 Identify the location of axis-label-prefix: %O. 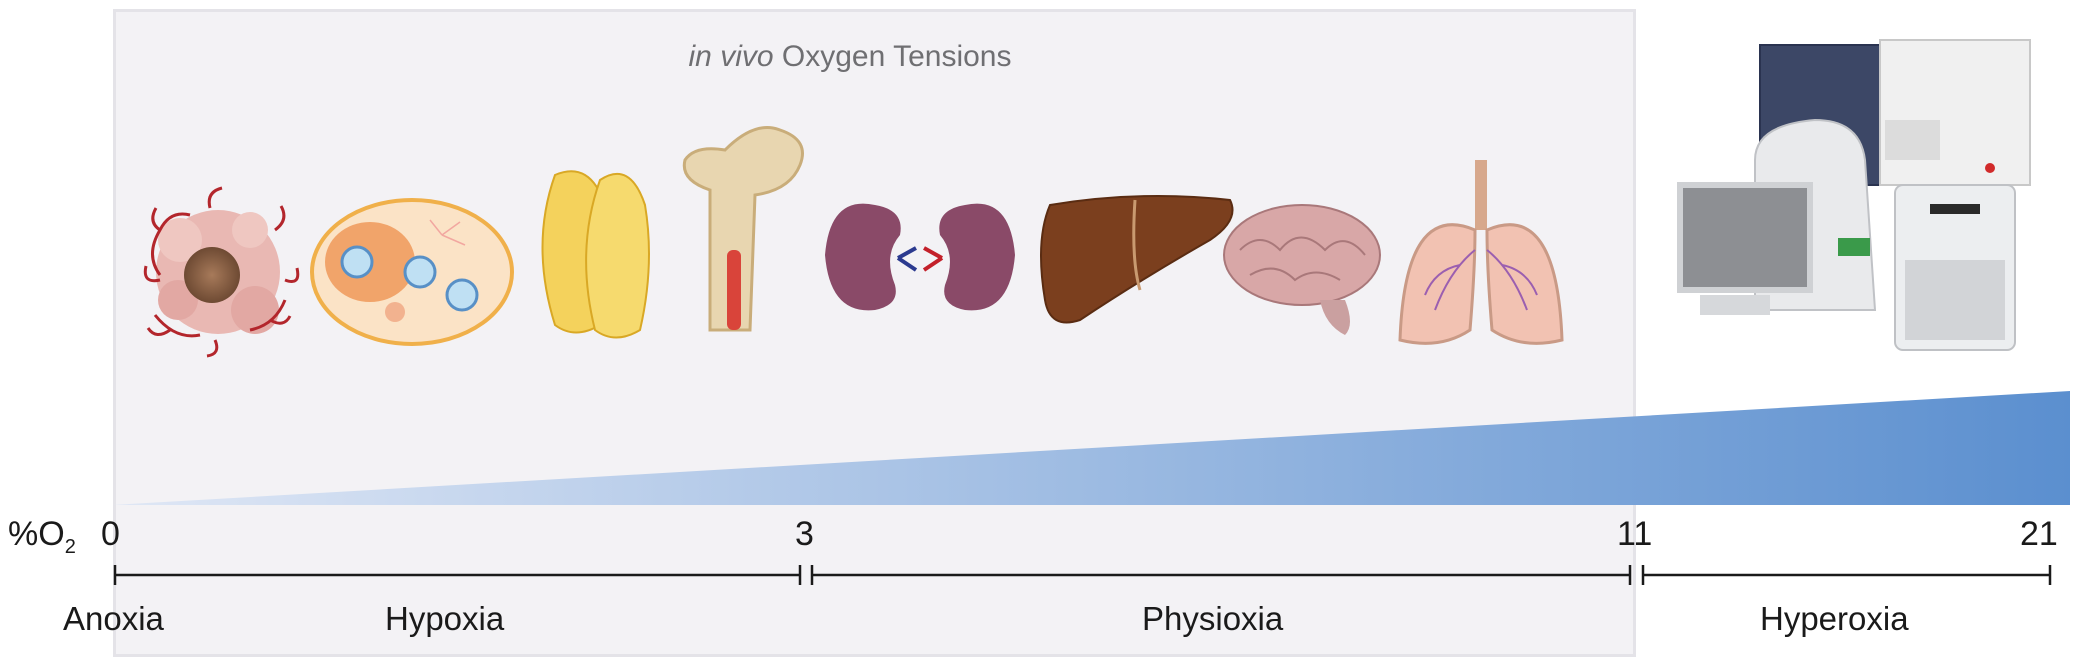
(36, 534).